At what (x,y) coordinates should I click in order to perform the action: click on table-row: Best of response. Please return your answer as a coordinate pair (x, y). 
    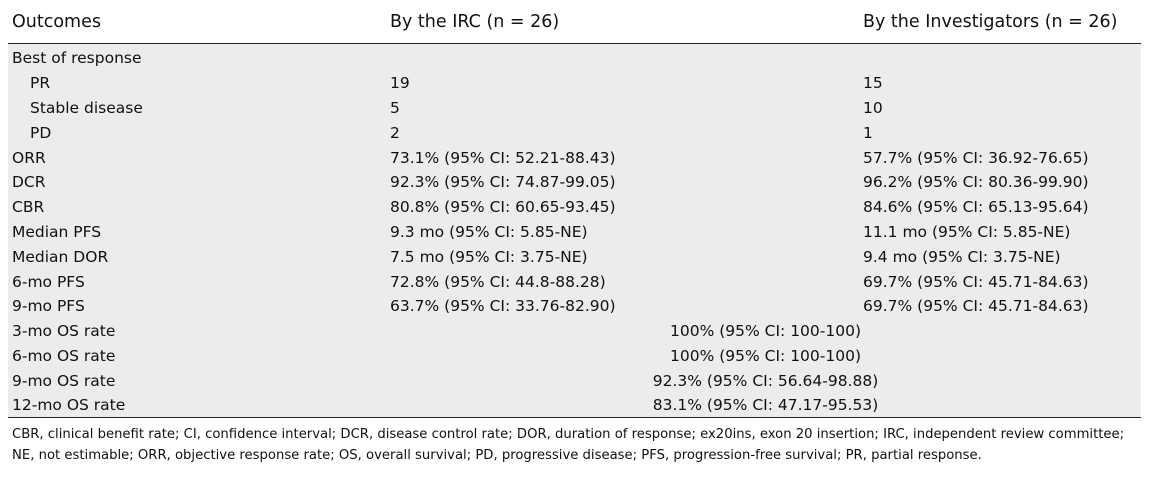
    Looking at the image, I should click on (574, 57).